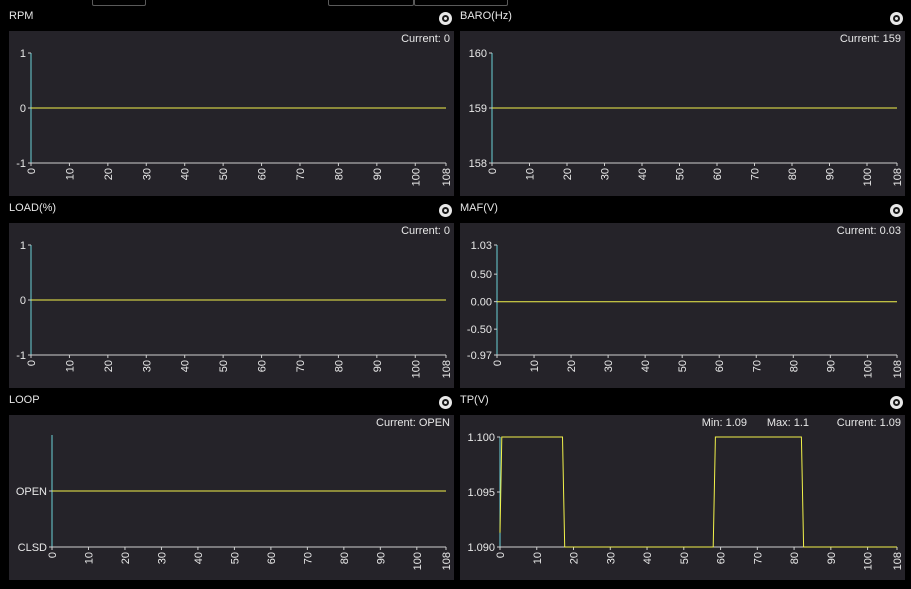 This screenshot has height=589, width=911. What do you see at coordinates (24, 400) in the screenshot?
I see `panel-title-loop: LOOP` at bounding box center [24, 400].